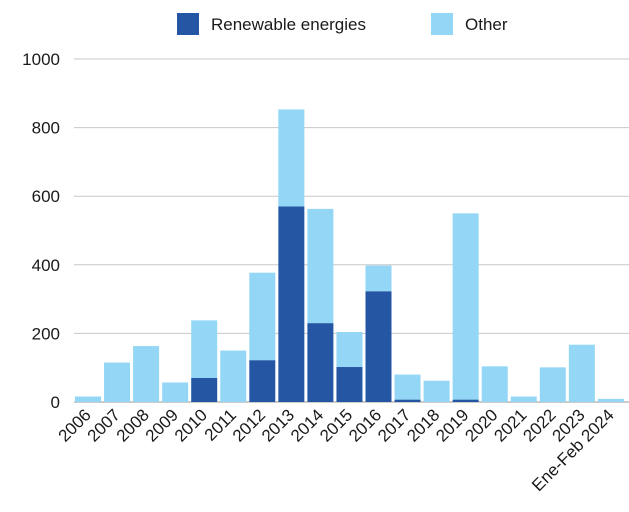 The width and height of the screenshot is (629, 512). I want to click on x-tick-label: 2012, so click(249, 425).